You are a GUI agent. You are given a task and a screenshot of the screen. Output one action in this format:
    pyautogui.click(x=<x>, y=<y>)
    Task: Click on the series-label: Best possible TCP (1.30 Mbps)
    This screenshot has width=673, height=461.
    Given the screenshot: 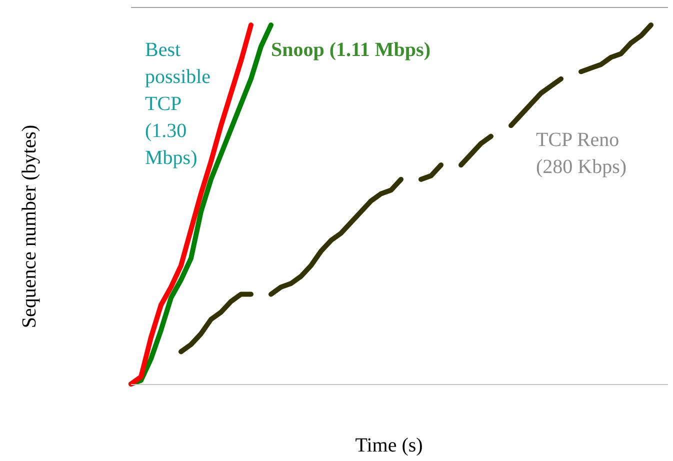 What is the action you would take?
    pyautogui.click(x=178, y=104)
    